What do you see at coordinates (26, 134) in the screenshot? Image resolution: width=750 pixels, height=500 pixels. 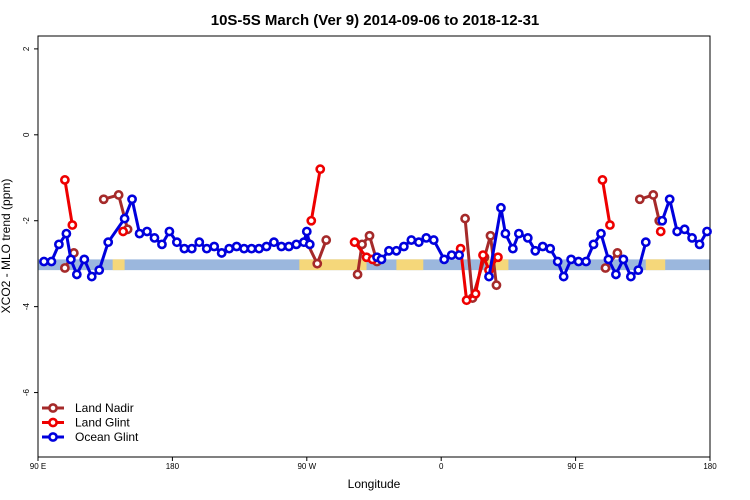 I see `y-tick-label-1: 0` at bounding box center [26, 134].